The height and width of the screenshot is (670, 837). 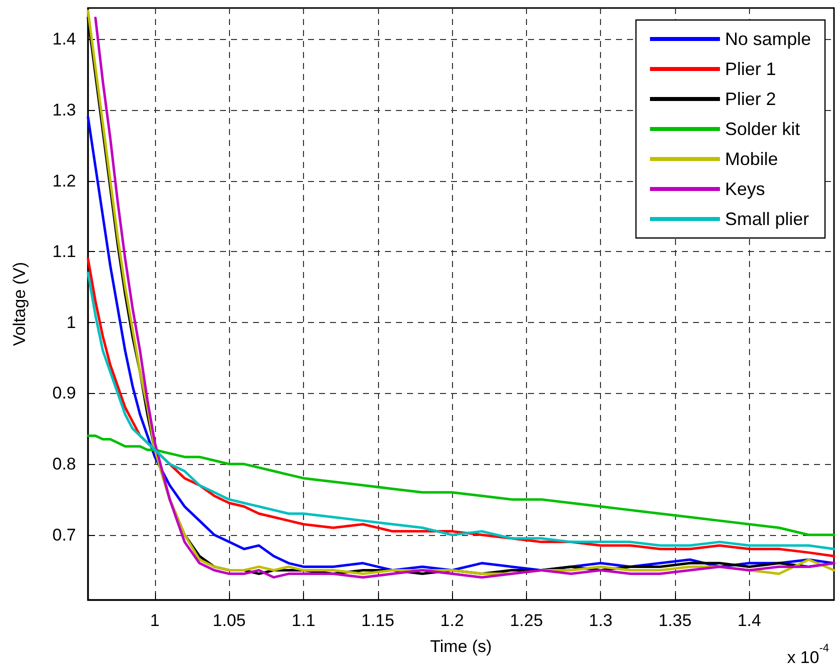 I want to click on y-tick-label: 0.8, so click(x=64, y=464).